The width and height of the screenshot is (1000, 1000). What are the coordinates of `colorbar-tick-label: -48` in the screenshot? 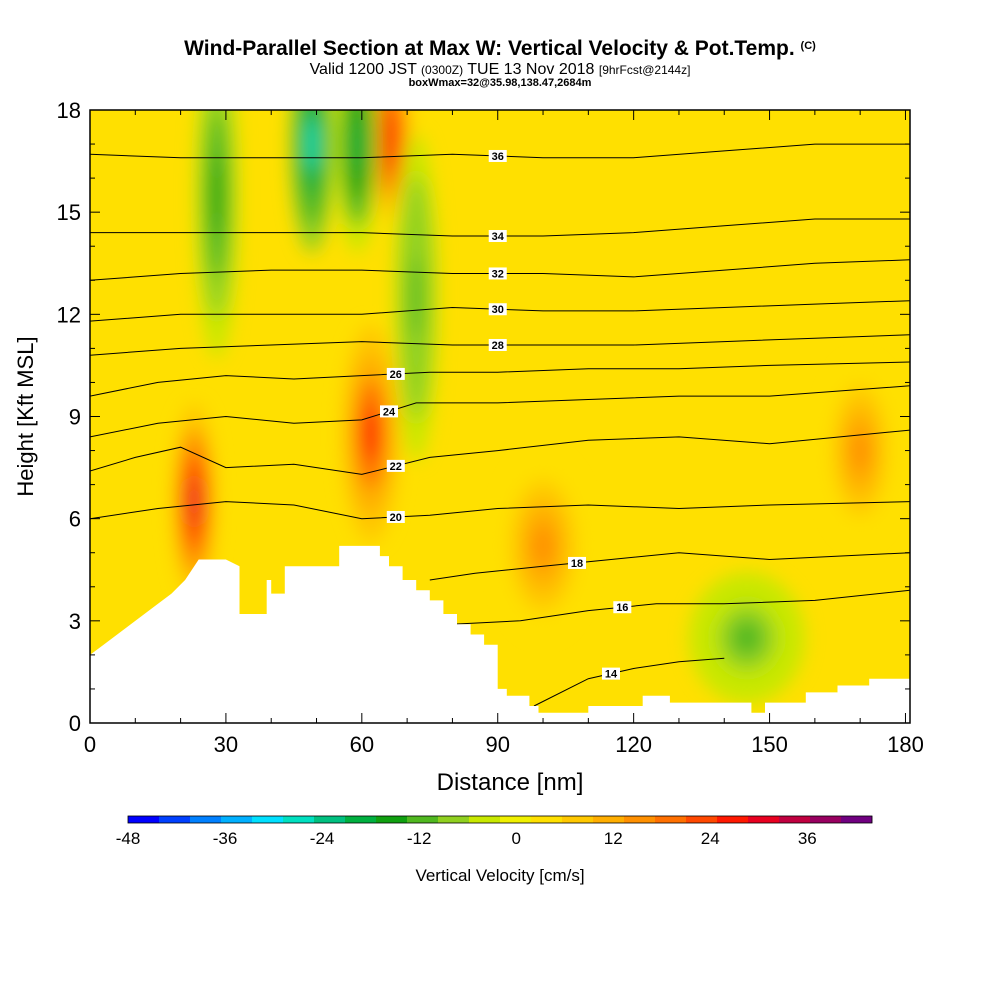 It's located at (128, 838).